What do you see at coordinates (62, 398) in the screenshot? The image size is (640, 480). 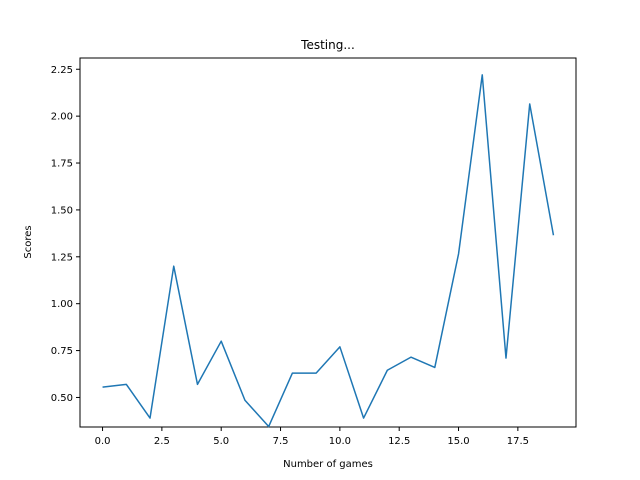 I see `y-tick-label: 0.50` at bounding box center [62, 398].